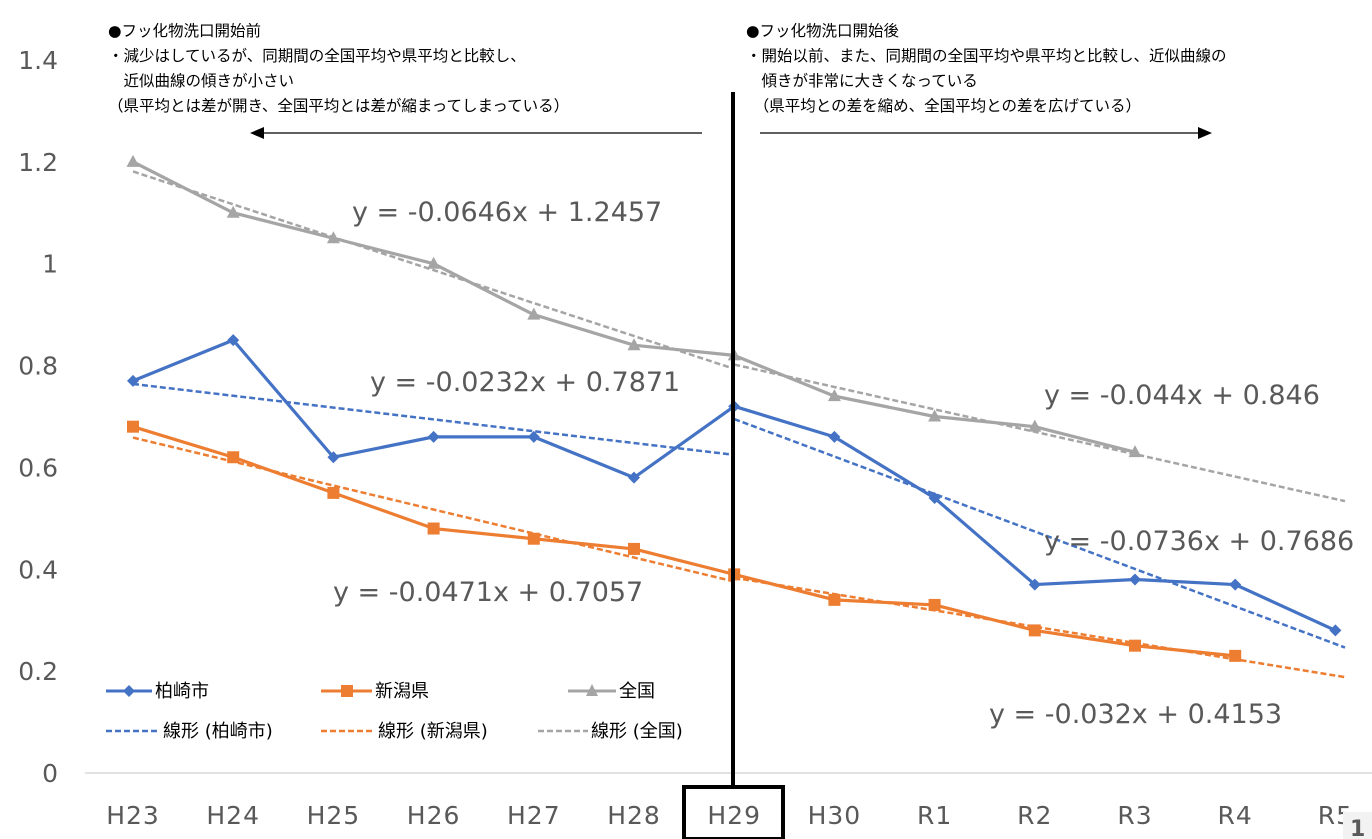 The image size is (1372, 839). What do you see at coordinates (218, 731) in the screenshot?
I see `legend-label-trend-kashiwazaki: 線形 (柏崎市)` at bounding box center [218, 731].